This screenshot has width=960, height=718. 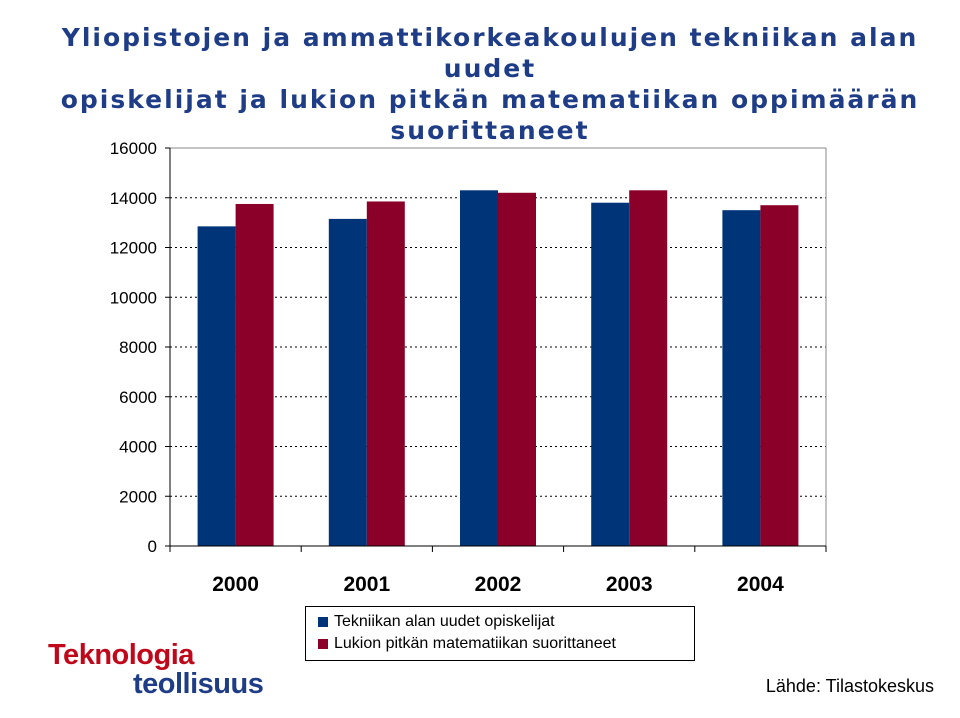 I want to click on y-tick-label-4000: 4000, so click(x=138, y=447).